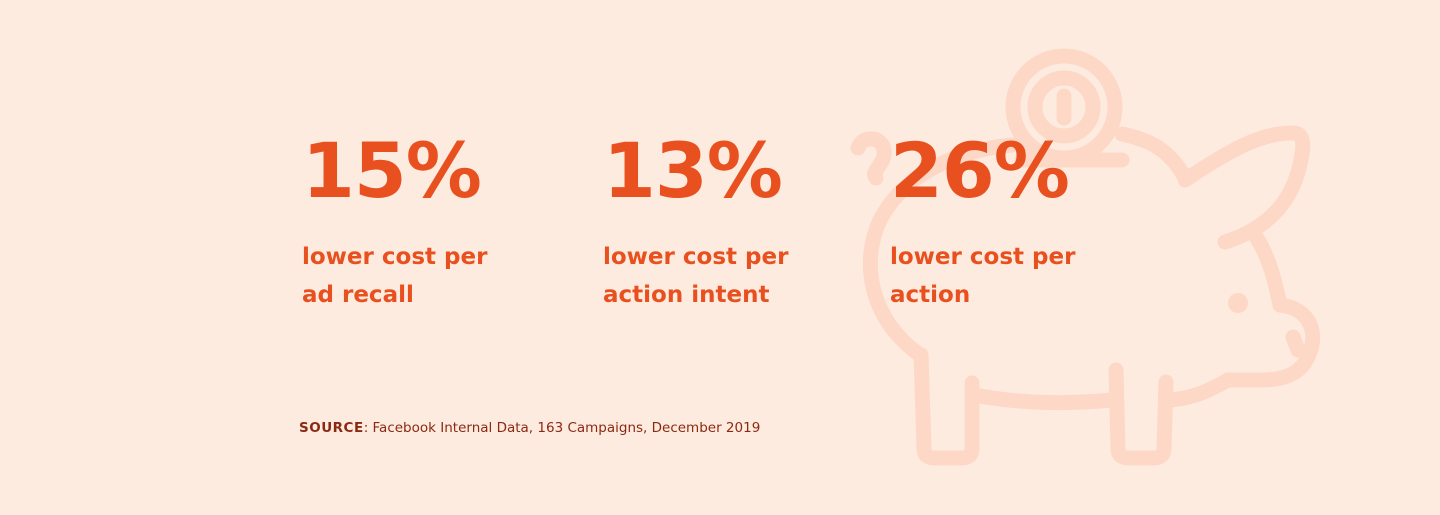 This screenshot has width=1440, height=515. I want to click on stat-value: 15%, so click(392, 170).